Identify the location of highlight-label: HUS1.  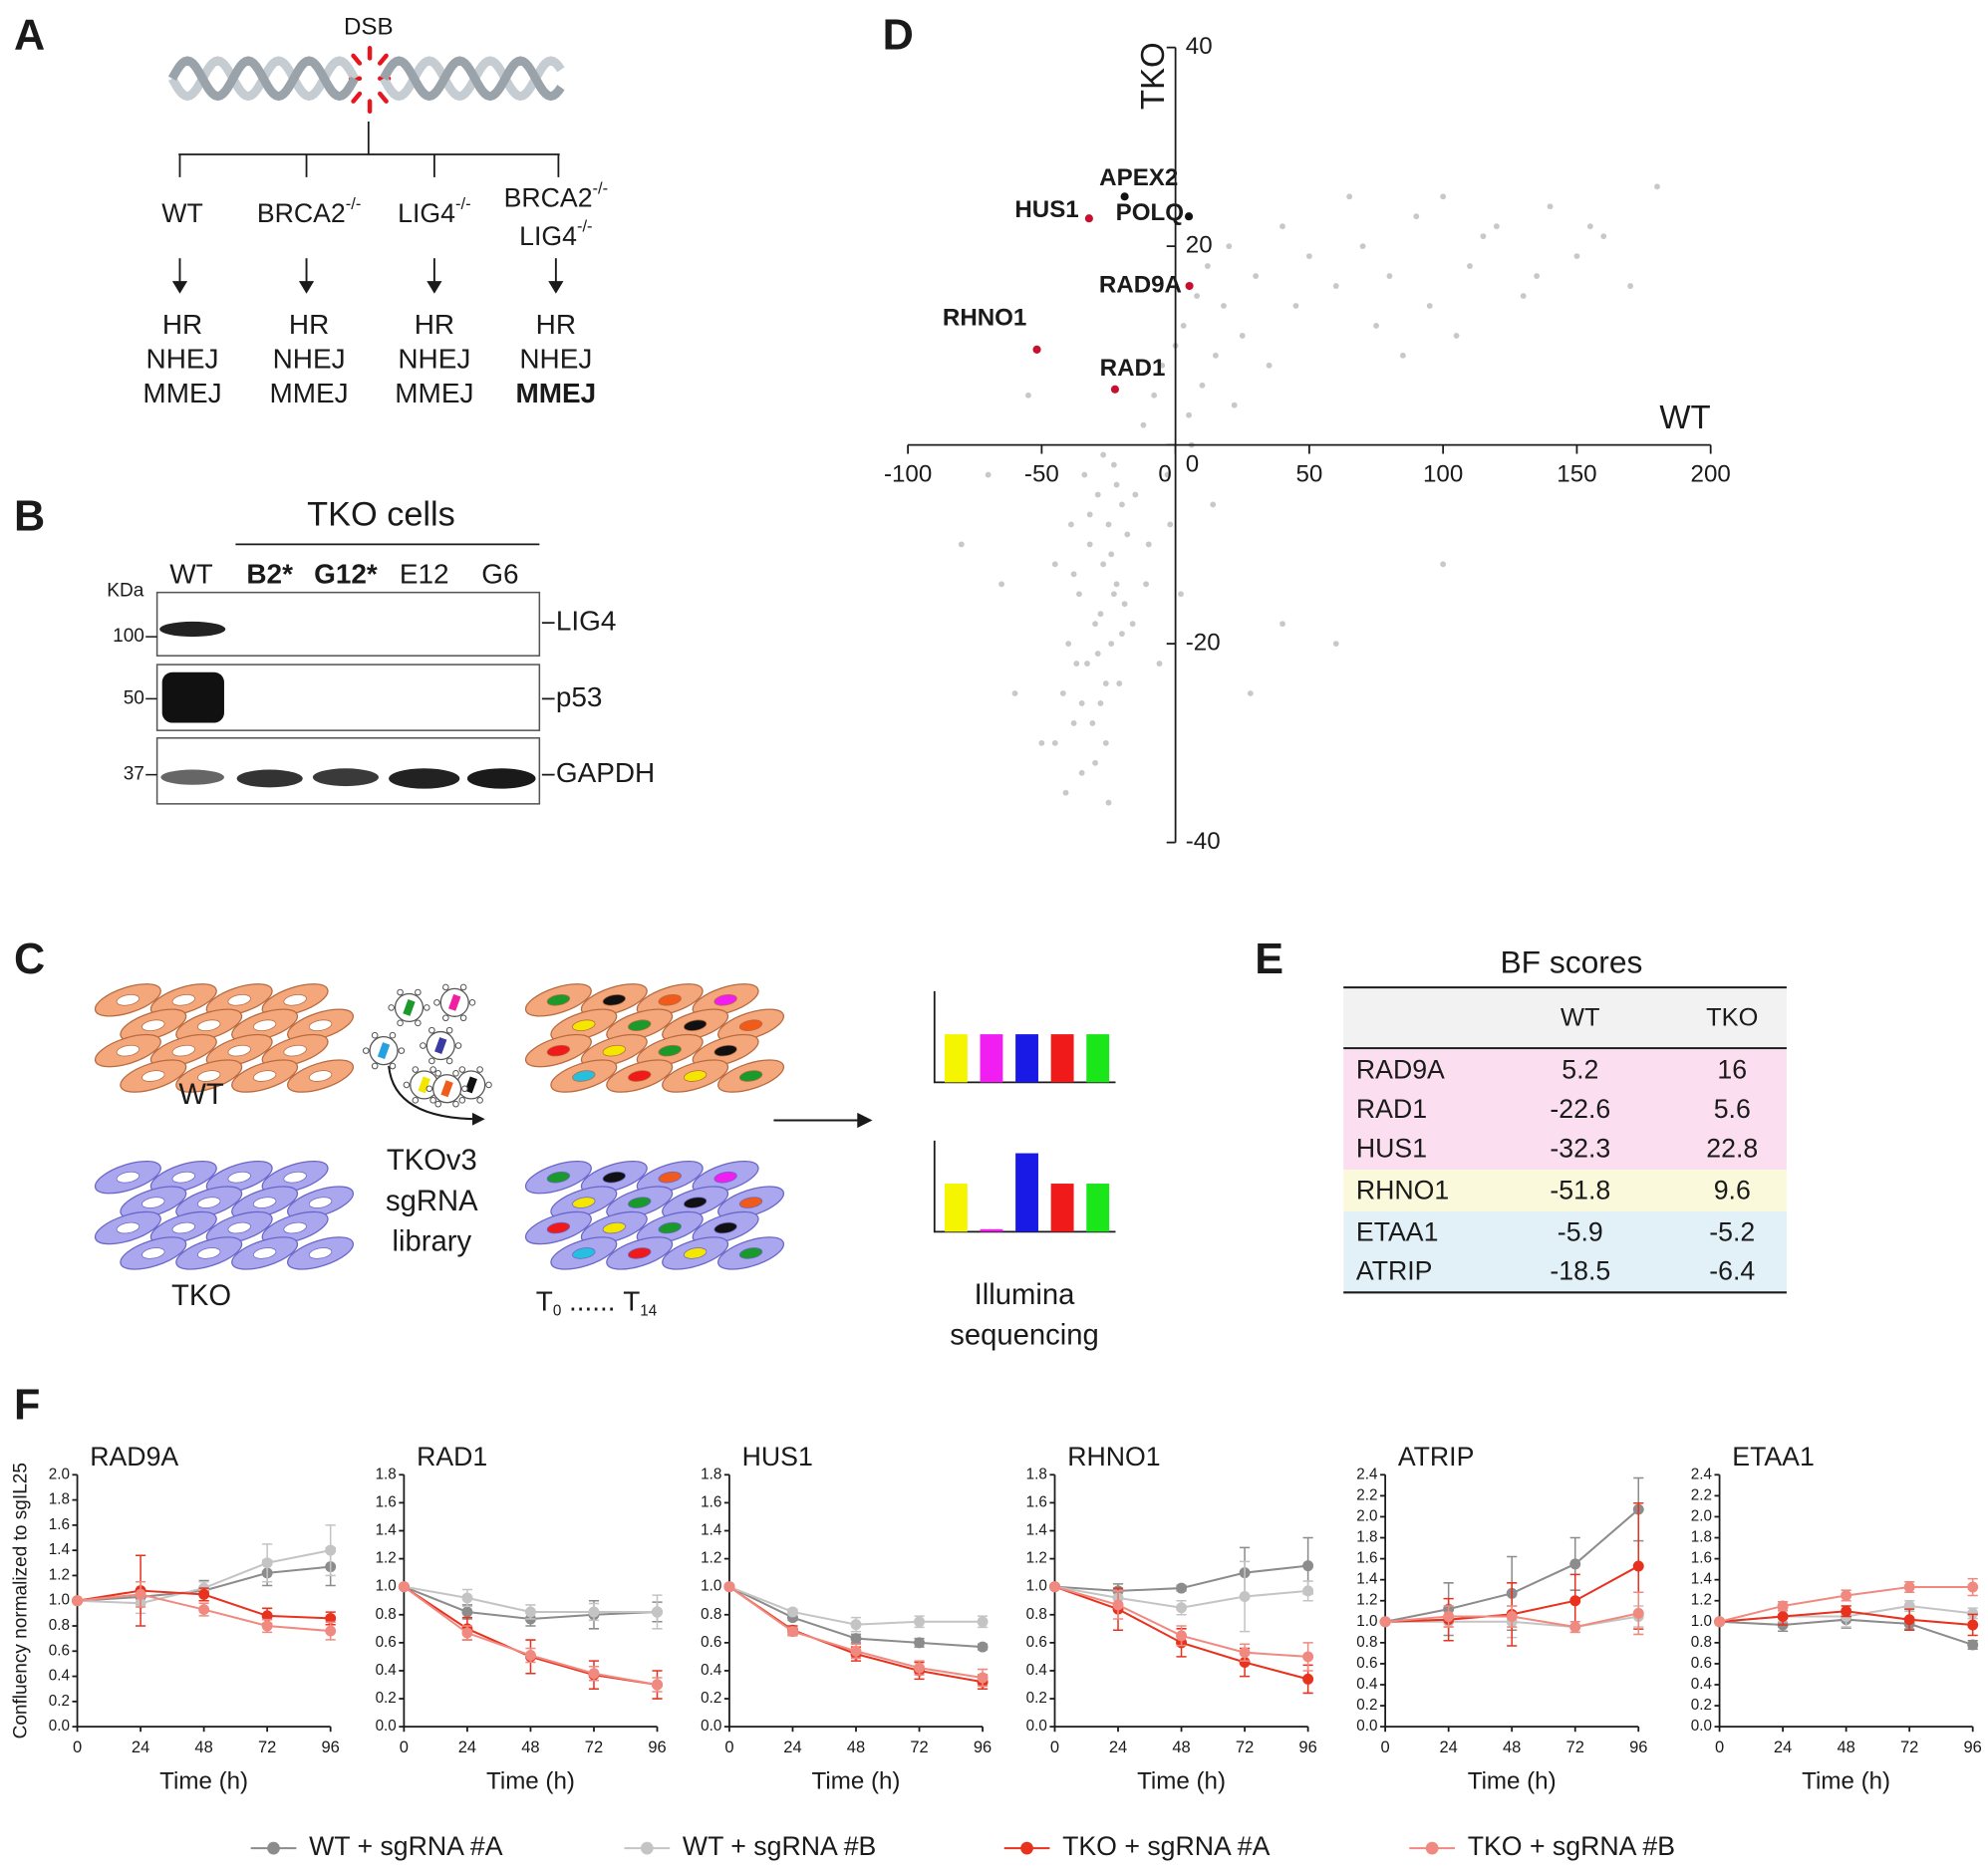
(1046, 210).